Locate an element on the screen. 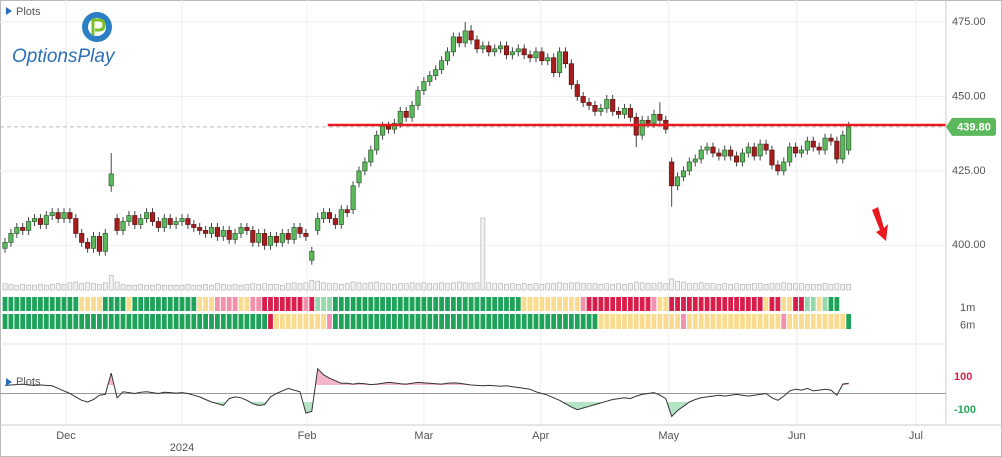  x-tick-label: Mar is located at coordinates (423, 436).